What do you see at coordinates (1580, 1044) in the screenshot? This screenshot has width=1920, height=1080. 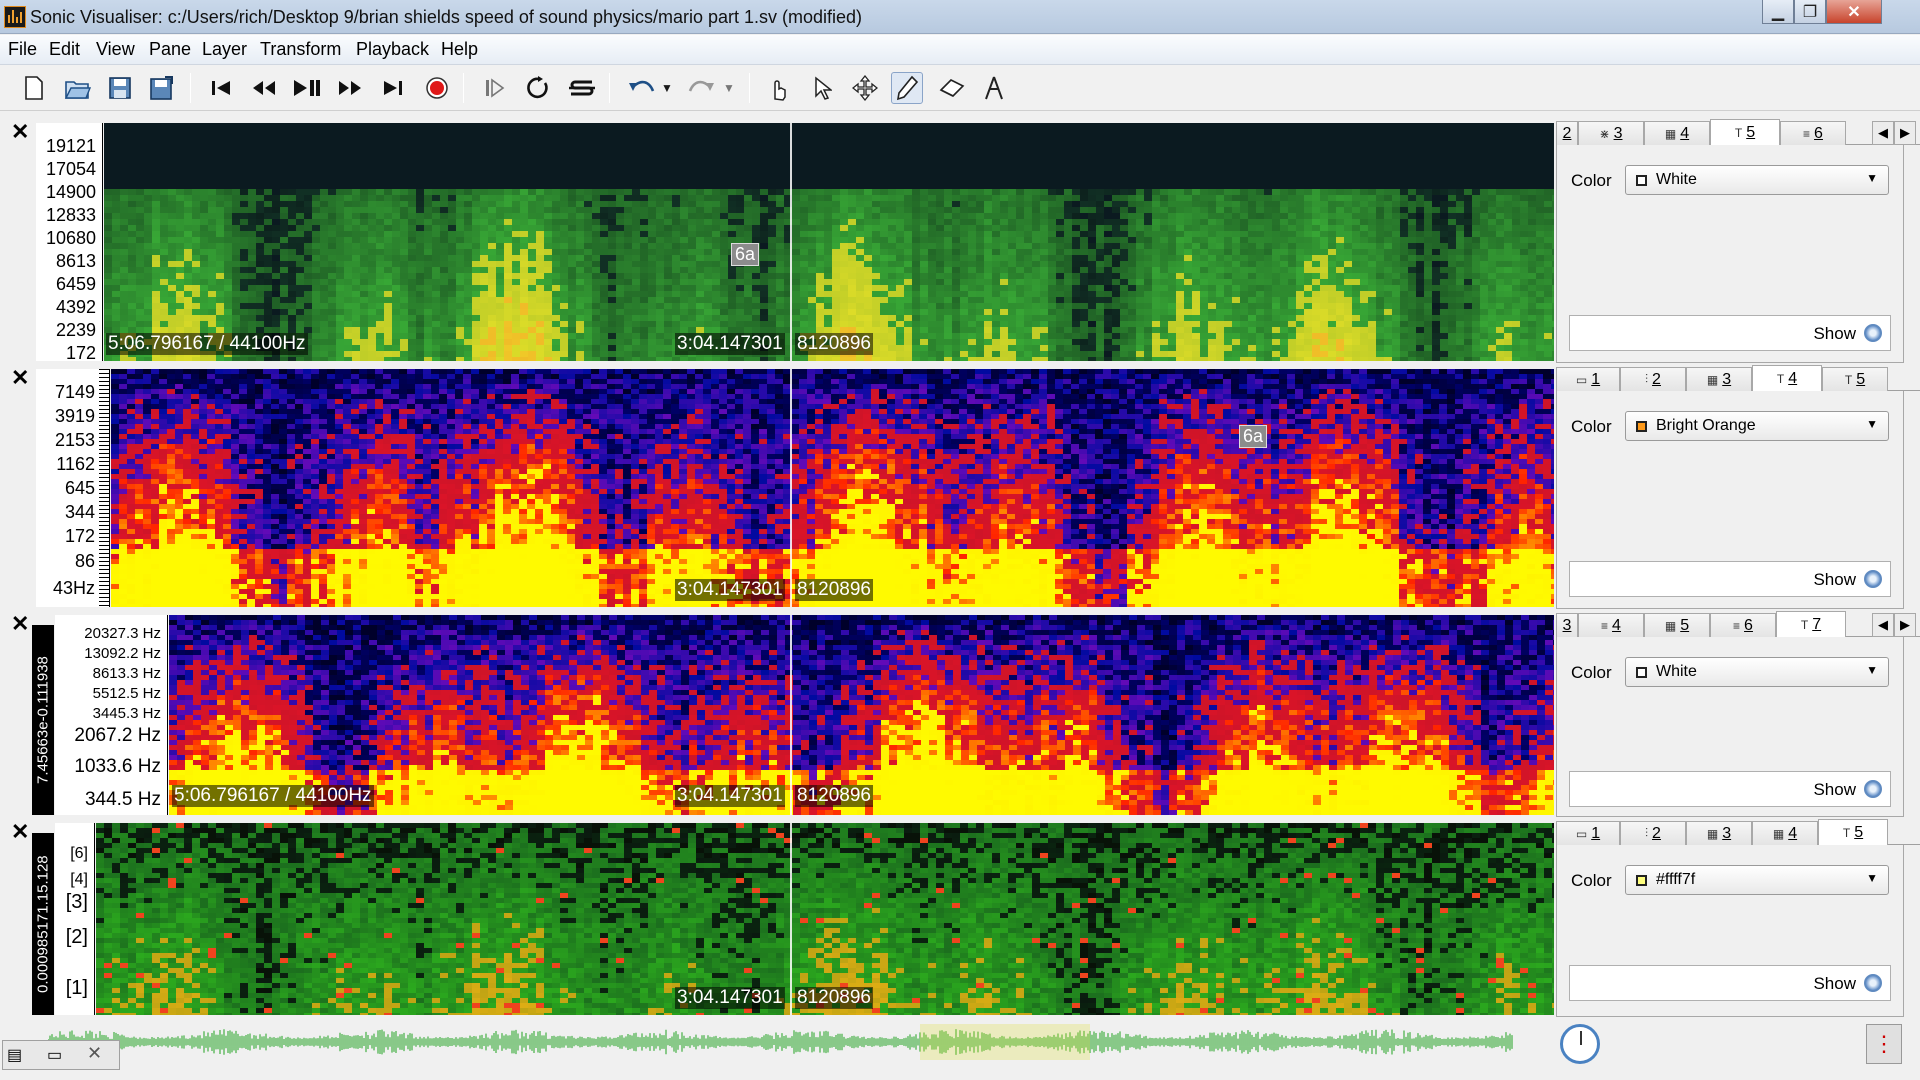 I see `playback-speed-dial` at bounding box center [1580, 1044].